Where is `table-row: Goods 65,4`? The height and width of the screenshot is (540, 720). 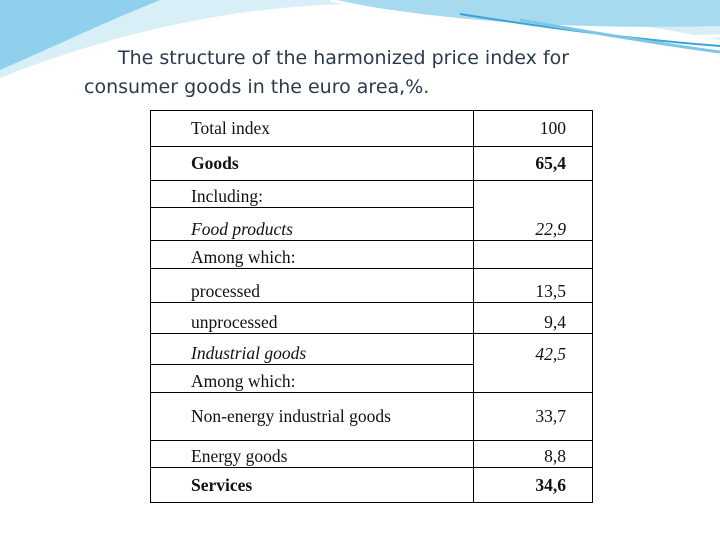
table-row: Goods 65,4 is located at coordinates (371, 163).